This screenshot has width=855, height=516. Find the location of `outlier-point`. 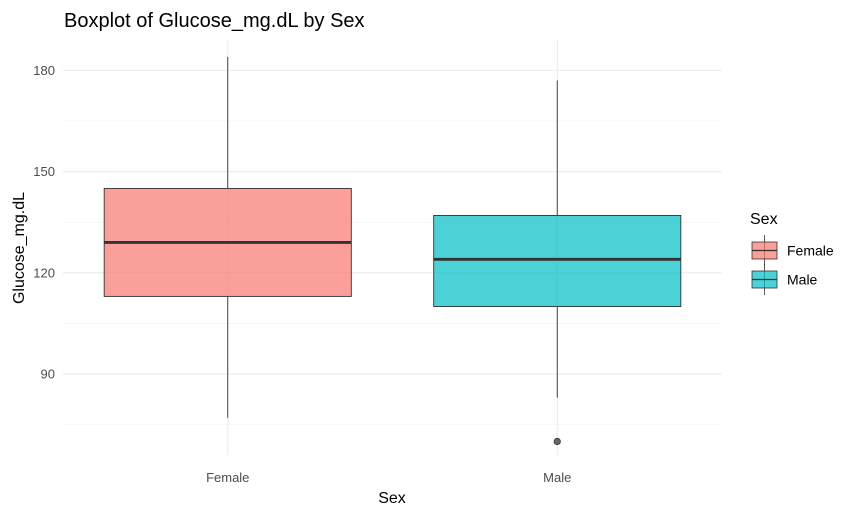

outlier-point is located at coordinates (557, 441).